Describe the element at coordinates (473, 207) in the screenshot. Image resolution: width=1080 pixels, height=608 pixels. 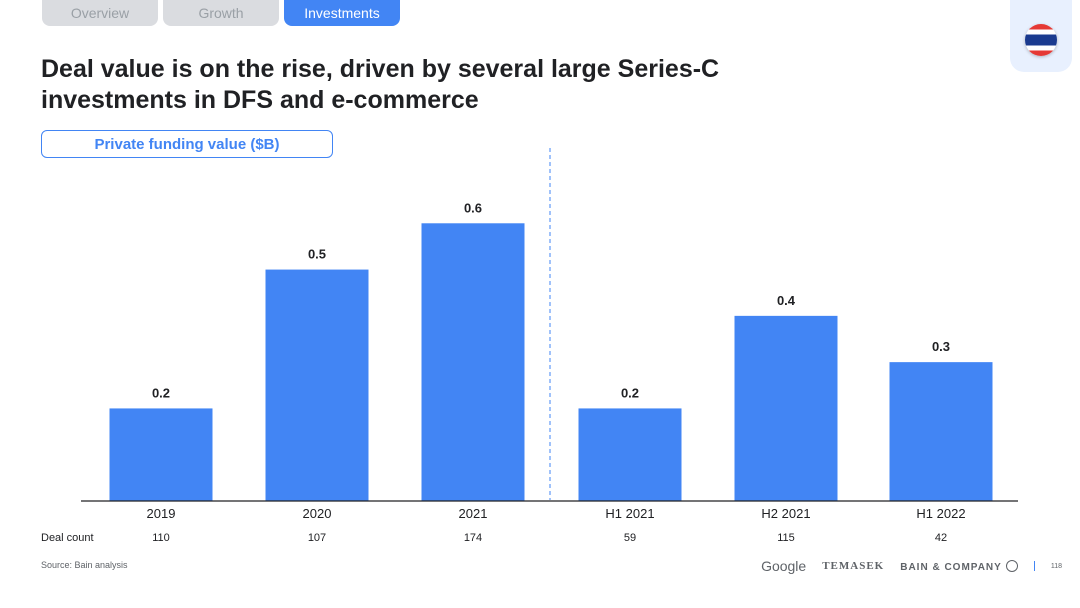
I see `bar-value-label: 0.6` at that location.